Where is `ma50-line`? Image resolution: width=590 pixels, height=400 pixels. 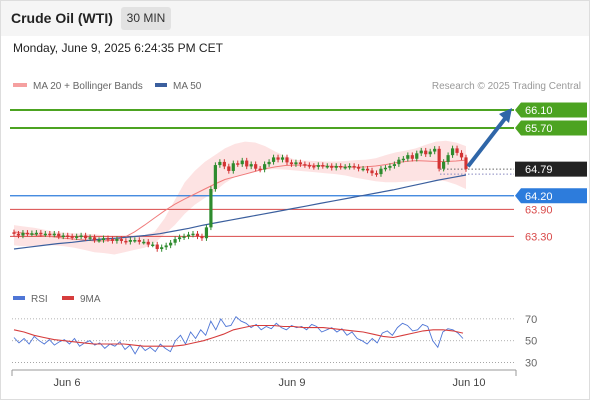 ma50-line is located at coordinates (240, 212).